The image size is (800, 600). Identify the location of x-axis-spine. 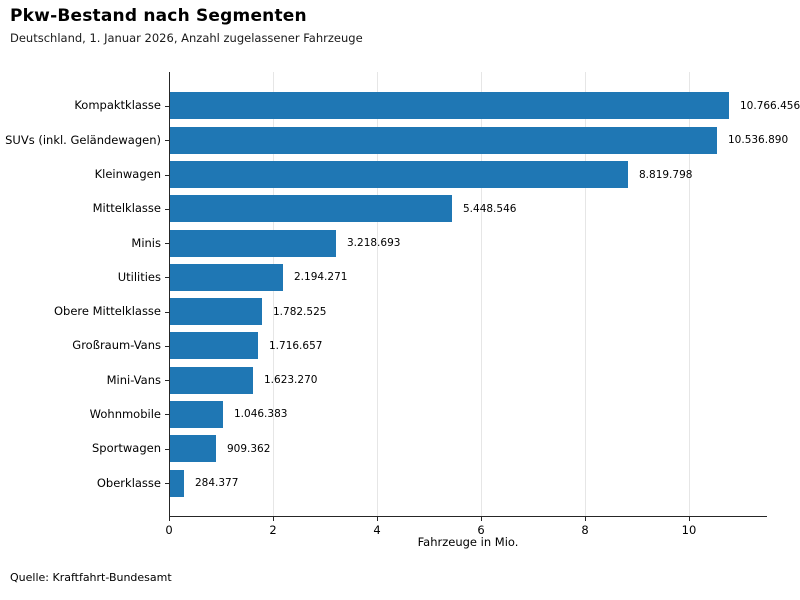
(468, 516).